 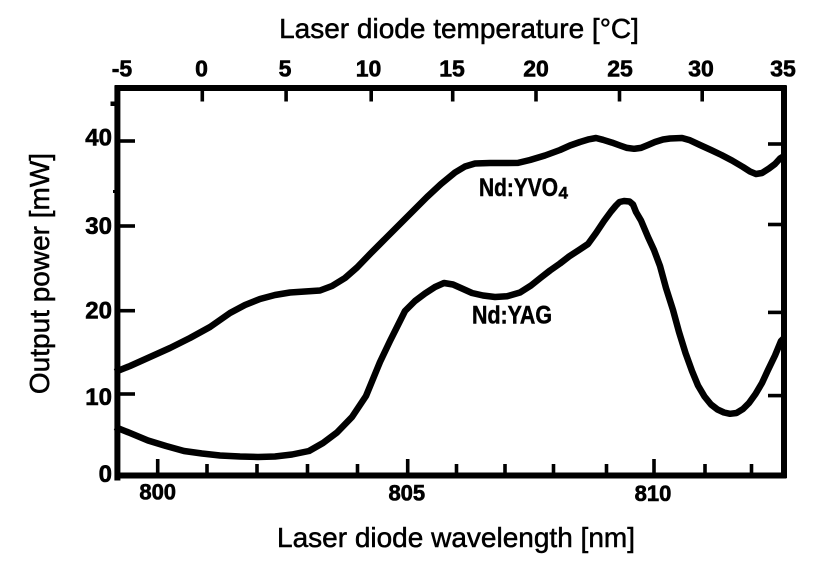 I want to click on svg-text: Nd:YAG, so click(x=512, y=316).